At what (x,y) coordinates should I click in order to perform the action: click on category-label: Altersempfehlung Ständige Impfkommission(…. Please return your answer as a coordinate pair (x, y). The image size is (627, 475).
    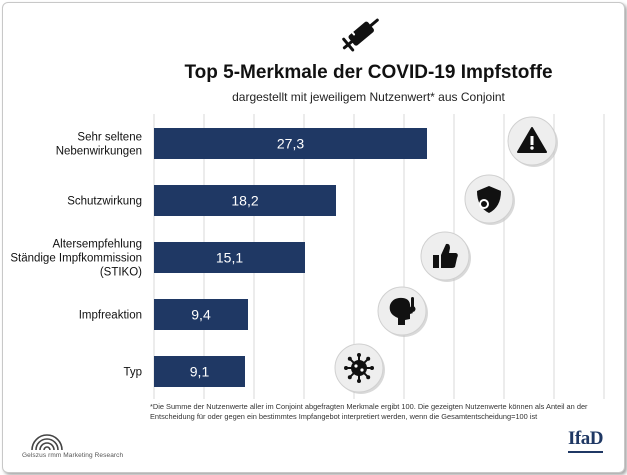
    Looking at the image, I should click on (76, 259).